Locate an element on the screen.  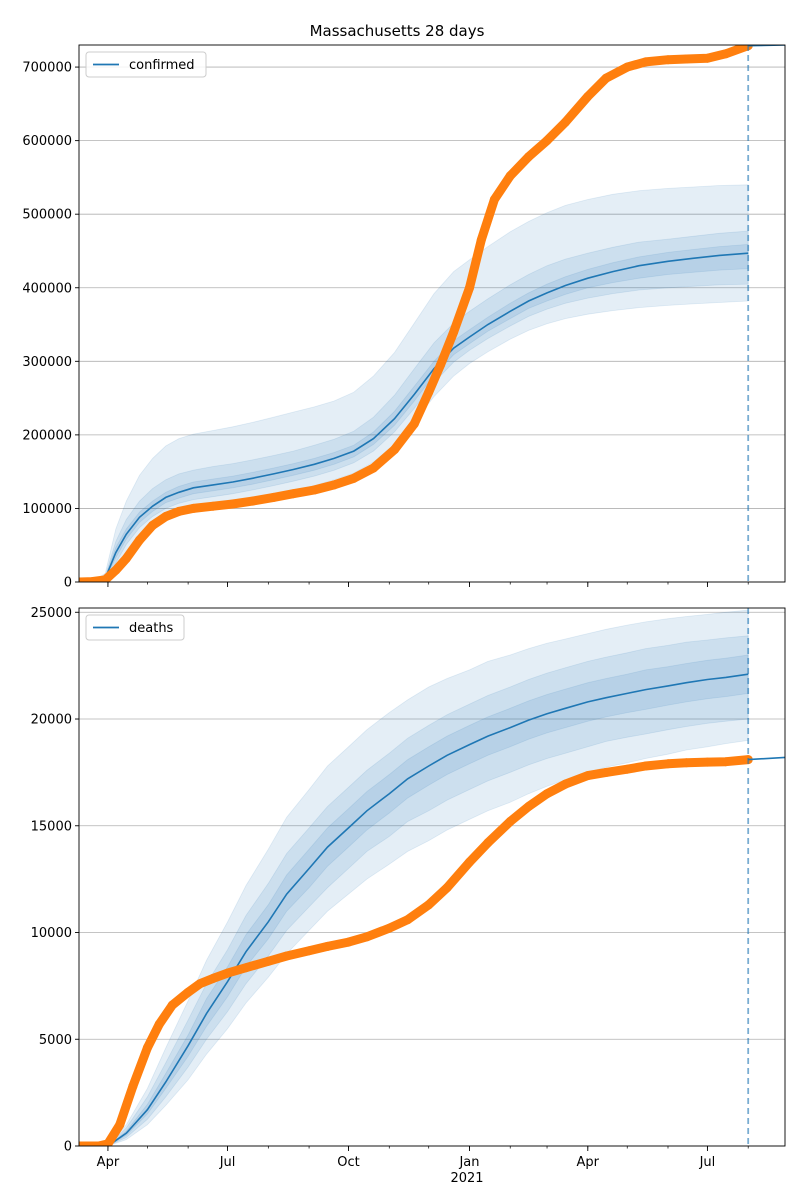
y-tick-label: 5000 is located at coordinates (55, 1040).